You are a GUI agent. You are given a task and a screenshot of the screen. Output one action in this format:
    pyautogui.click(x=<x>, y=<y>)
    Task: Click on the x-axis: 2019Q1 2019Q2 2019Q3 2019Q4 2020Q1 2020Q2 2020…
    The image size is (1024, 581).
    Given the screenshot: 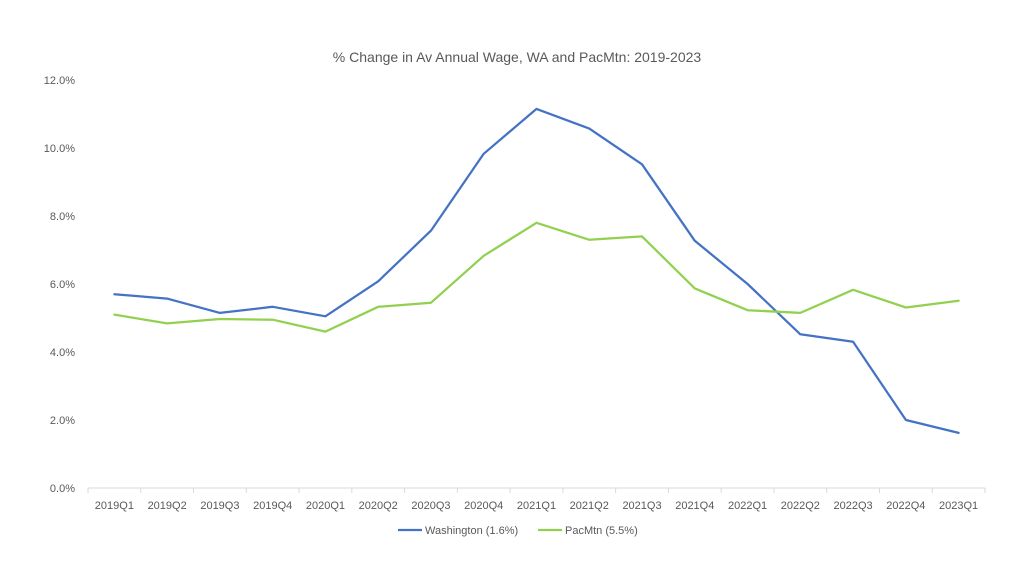 What is the action you would take?
    pyautogui.click(x=536, y=499)
    